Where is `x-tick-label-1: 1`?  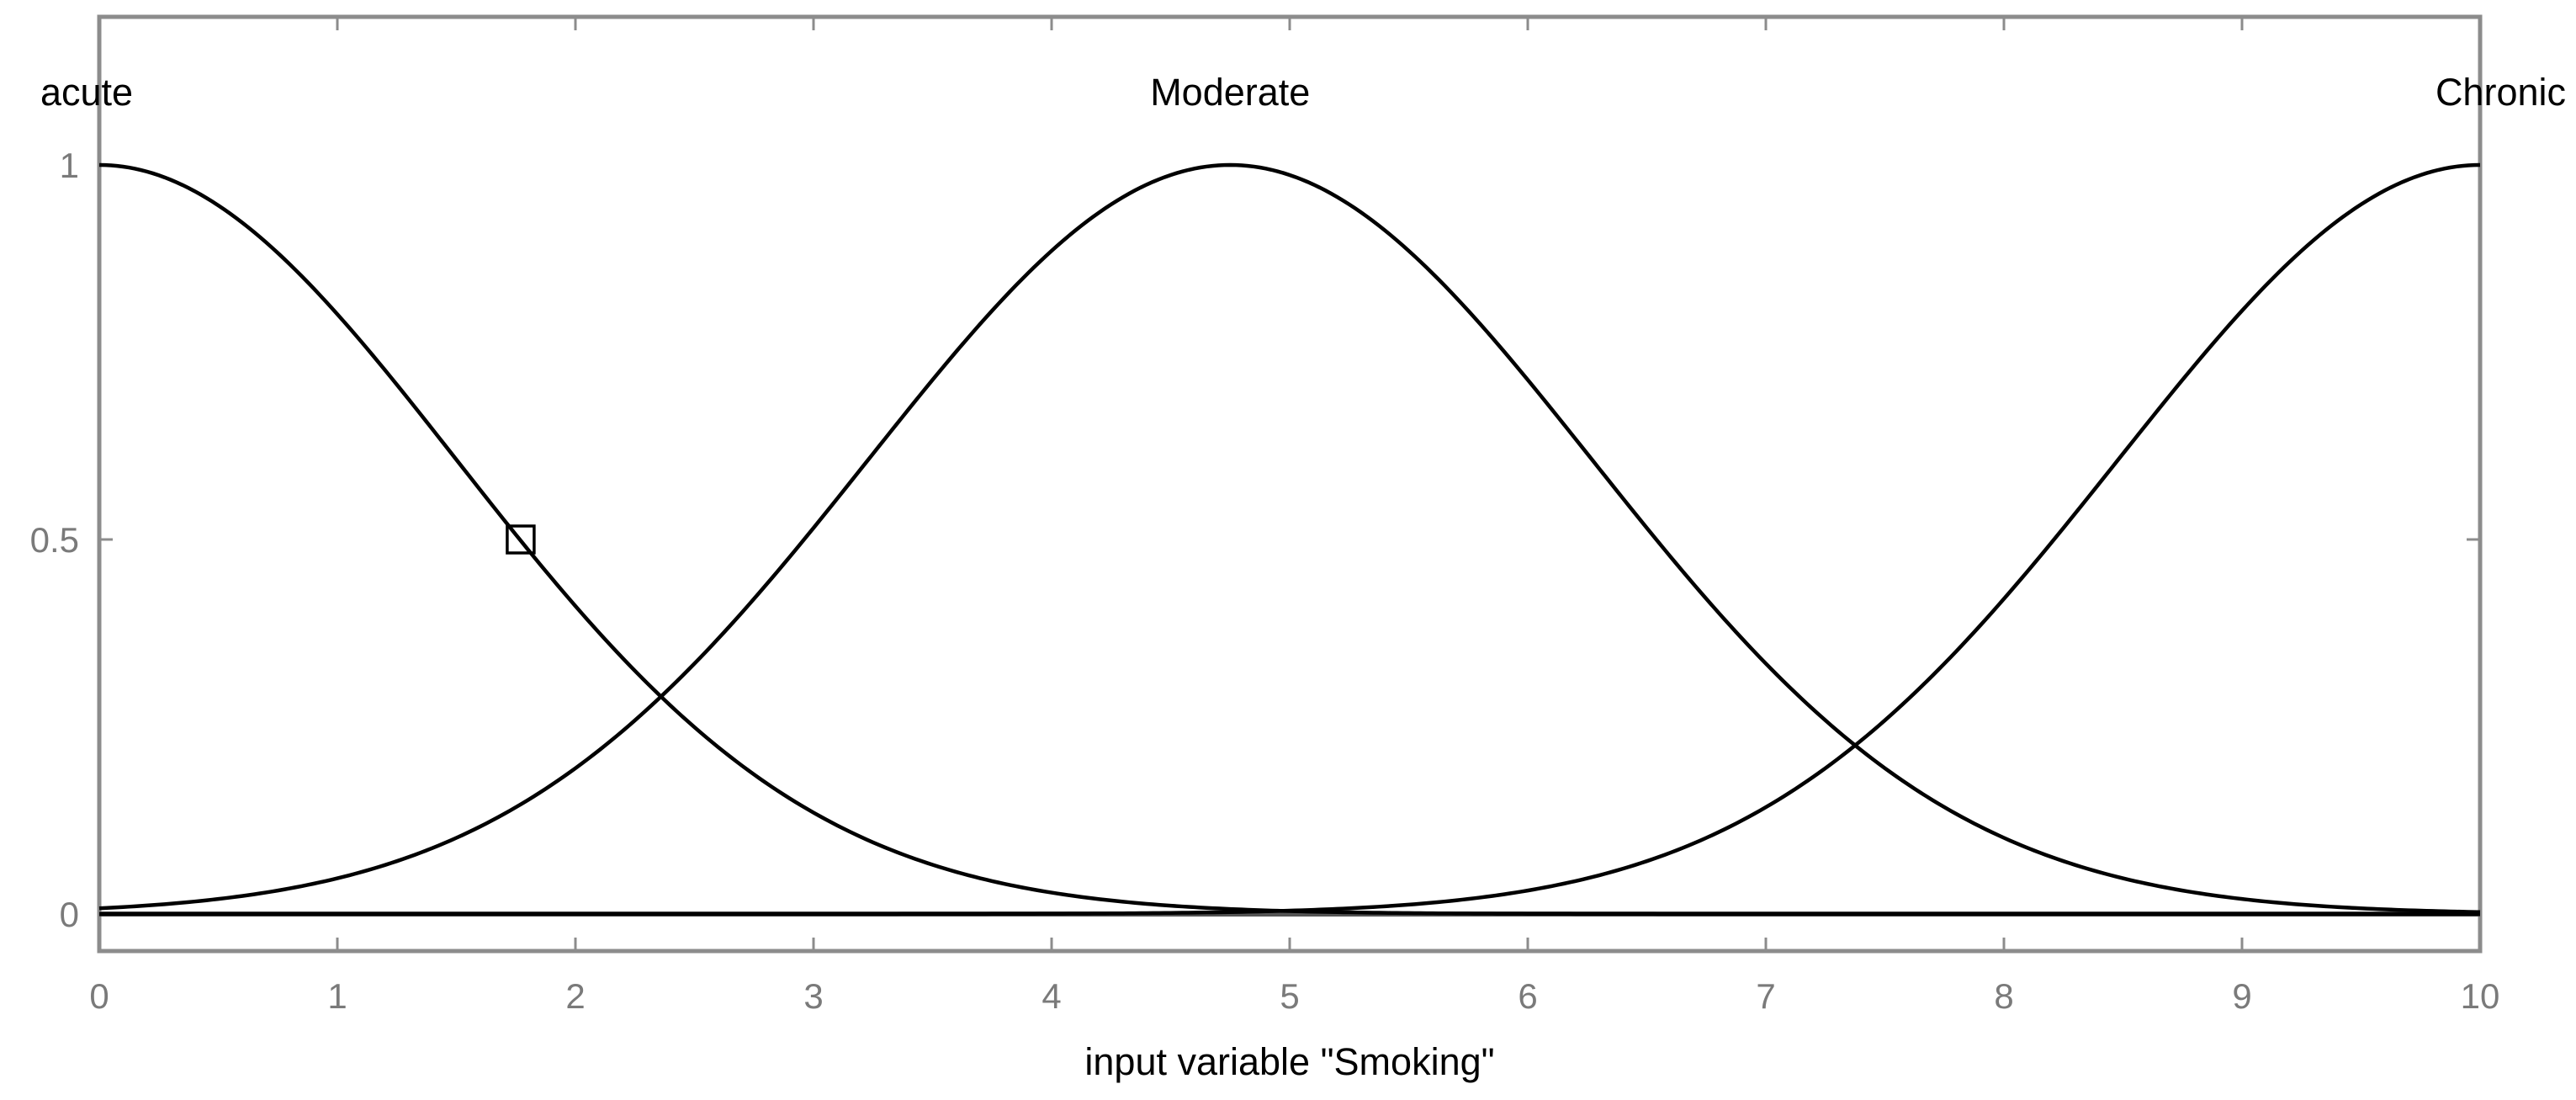 x-tick-label-1: 1 is located at coordinates (337, 996).